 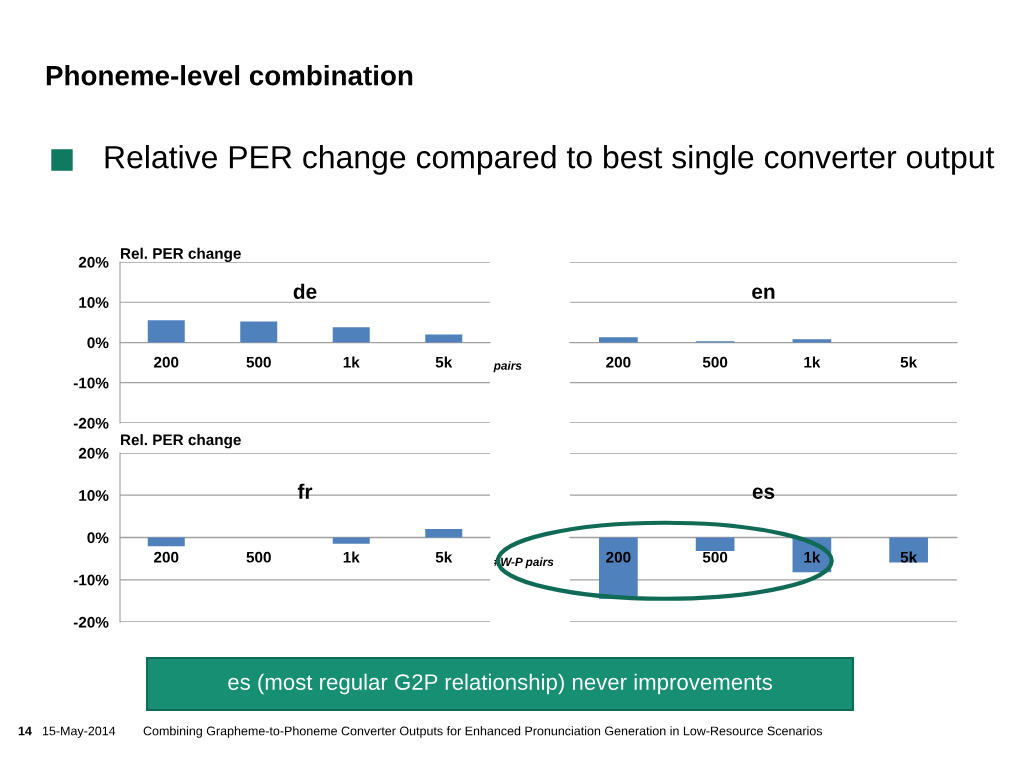 I want to click on text: Relative PER change compared to best single converter output, so click(x=550, y=160).